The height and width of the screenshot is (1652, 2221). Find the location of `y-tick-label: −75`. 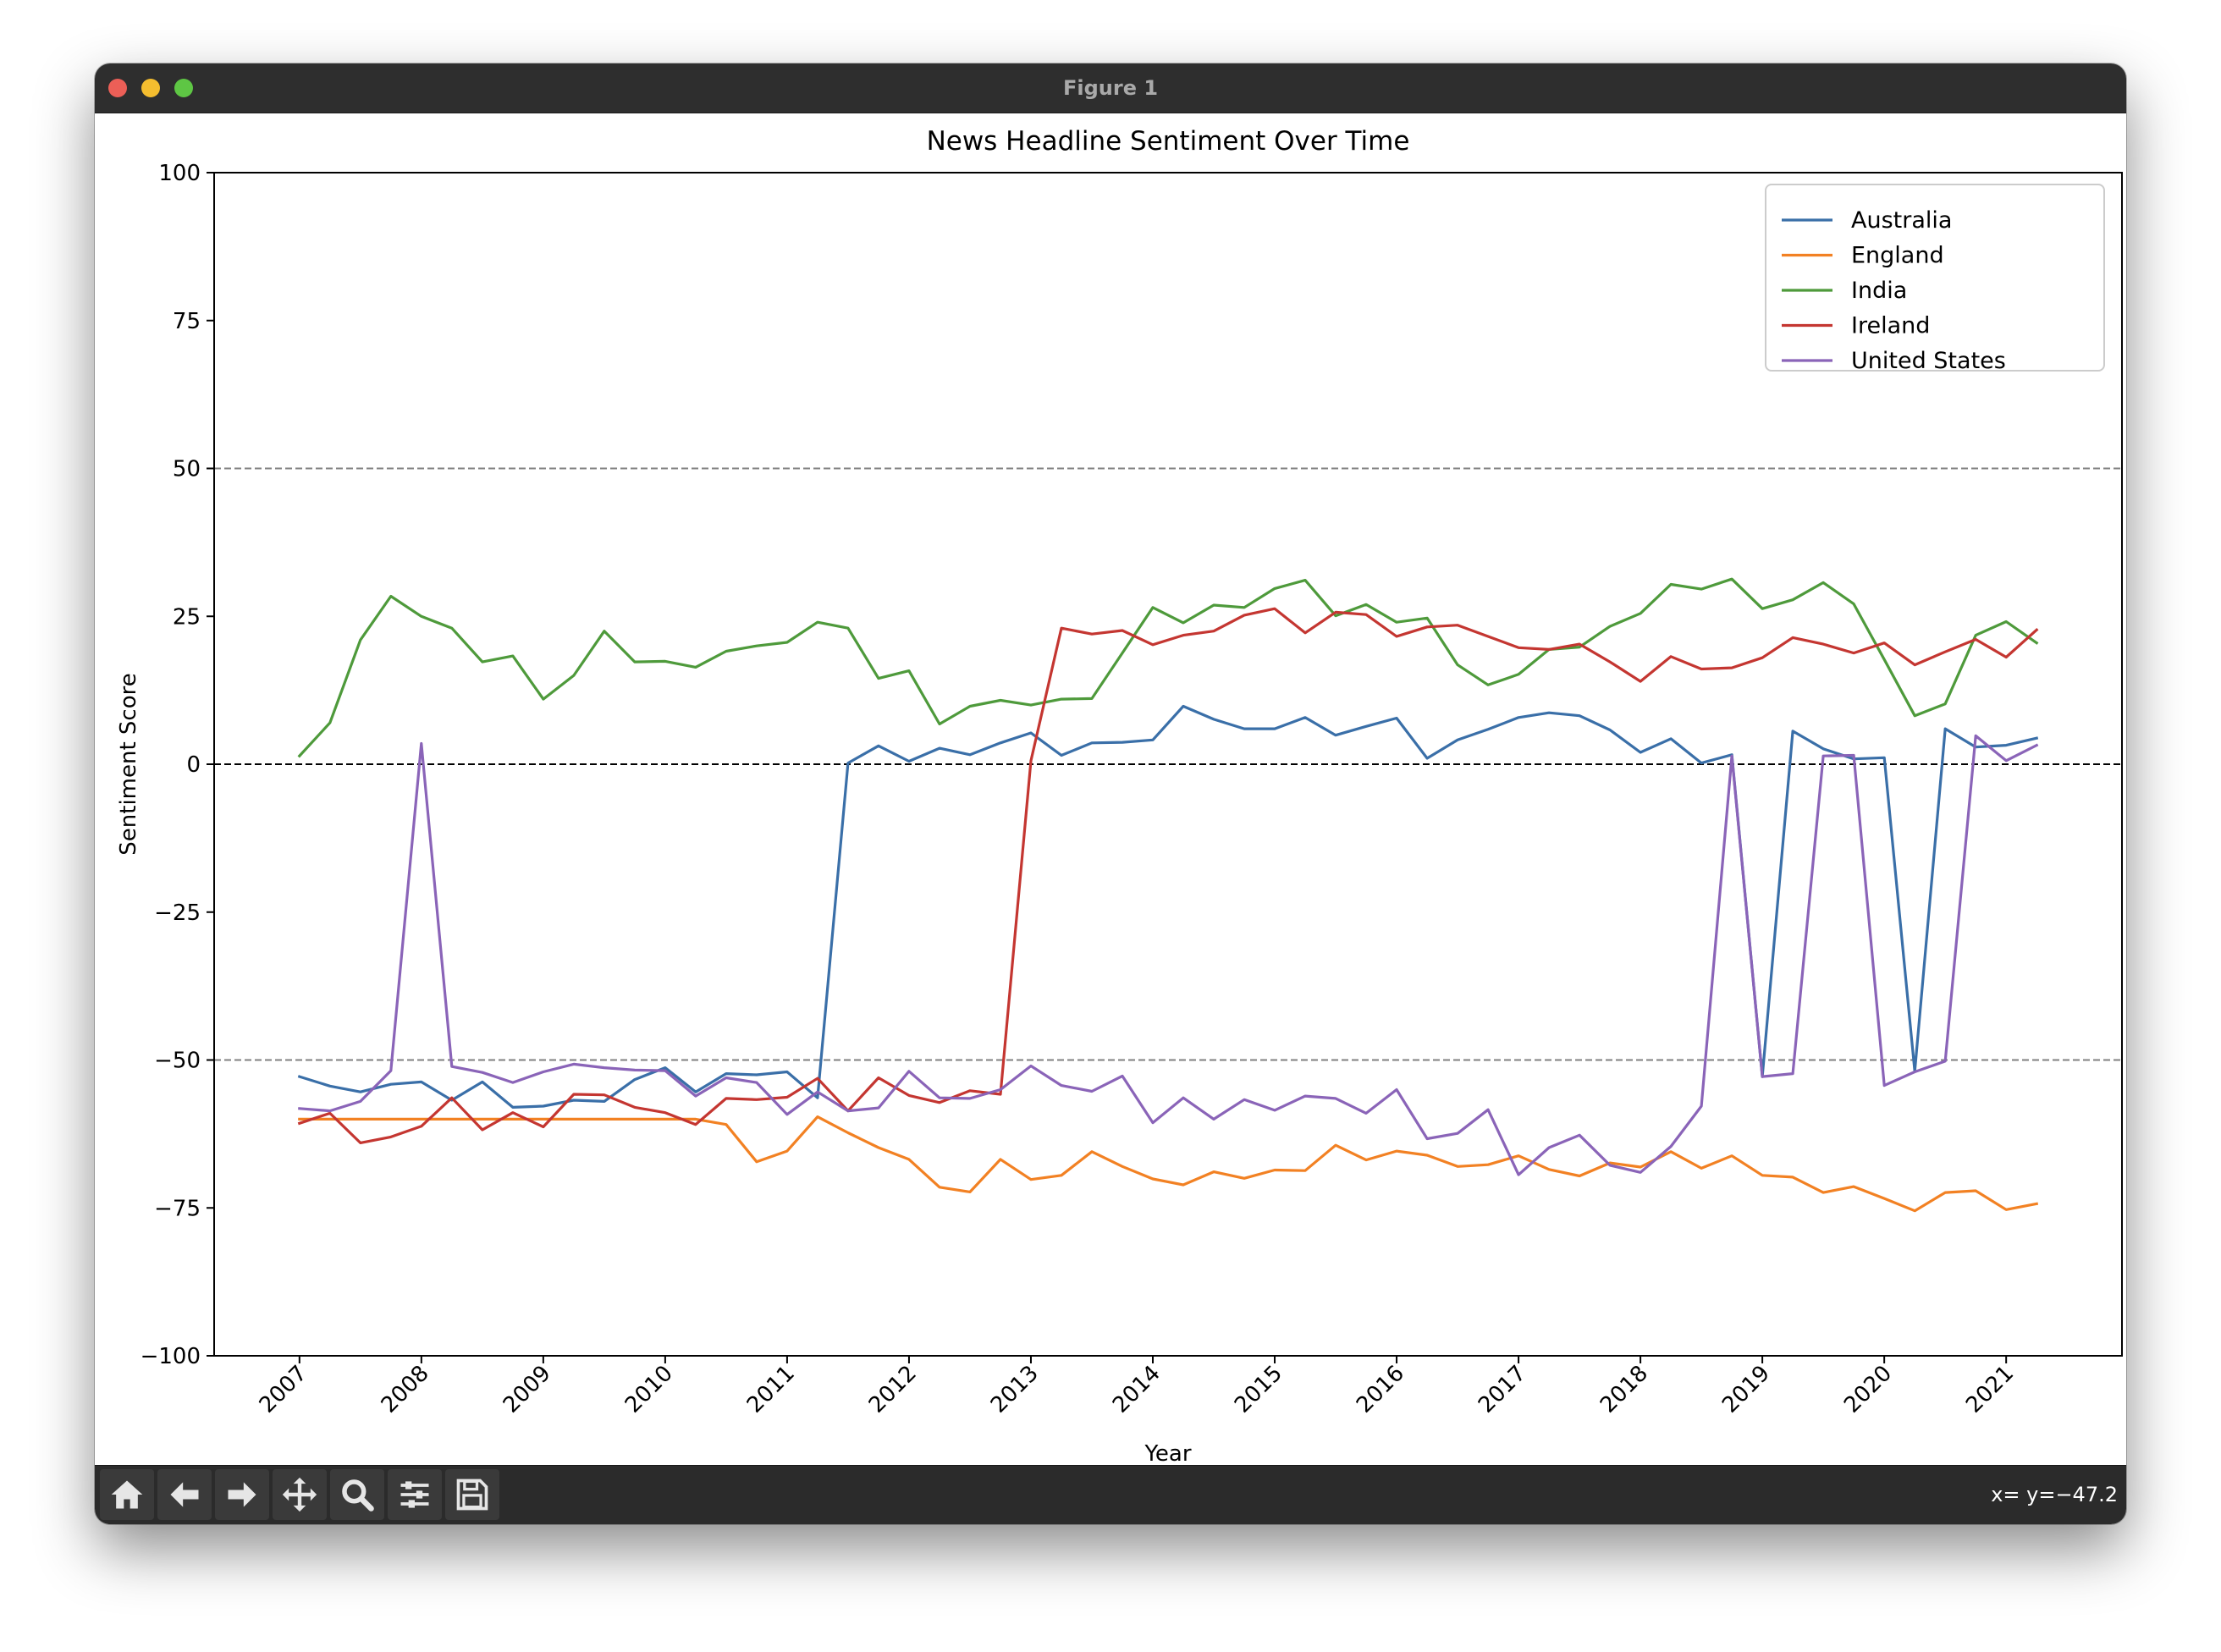

y-tick-label: −75 is located at coordinates (178, 1208).